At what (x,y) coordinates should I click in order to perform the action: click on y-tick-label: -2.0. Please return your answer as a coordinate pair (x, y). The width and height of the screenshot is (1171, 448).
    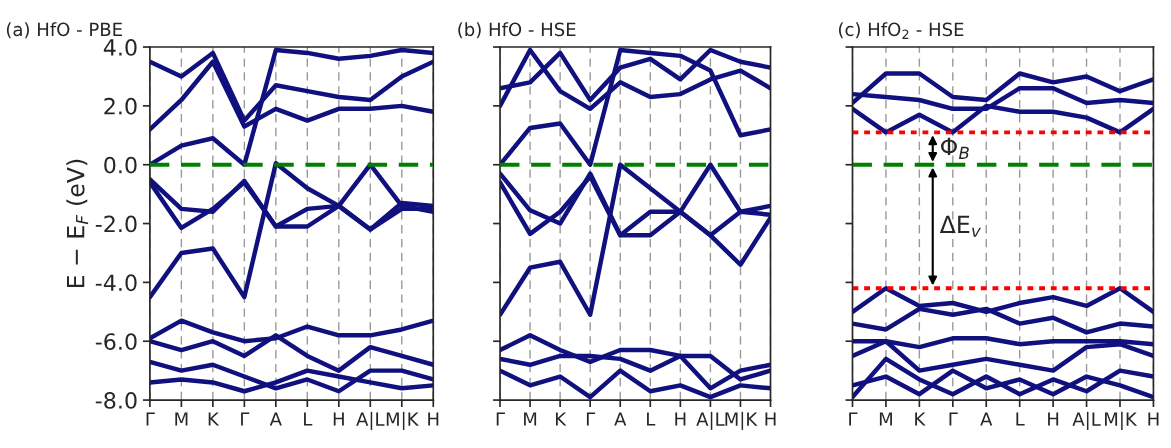
    Looking at the image, I should click on (116, 224).